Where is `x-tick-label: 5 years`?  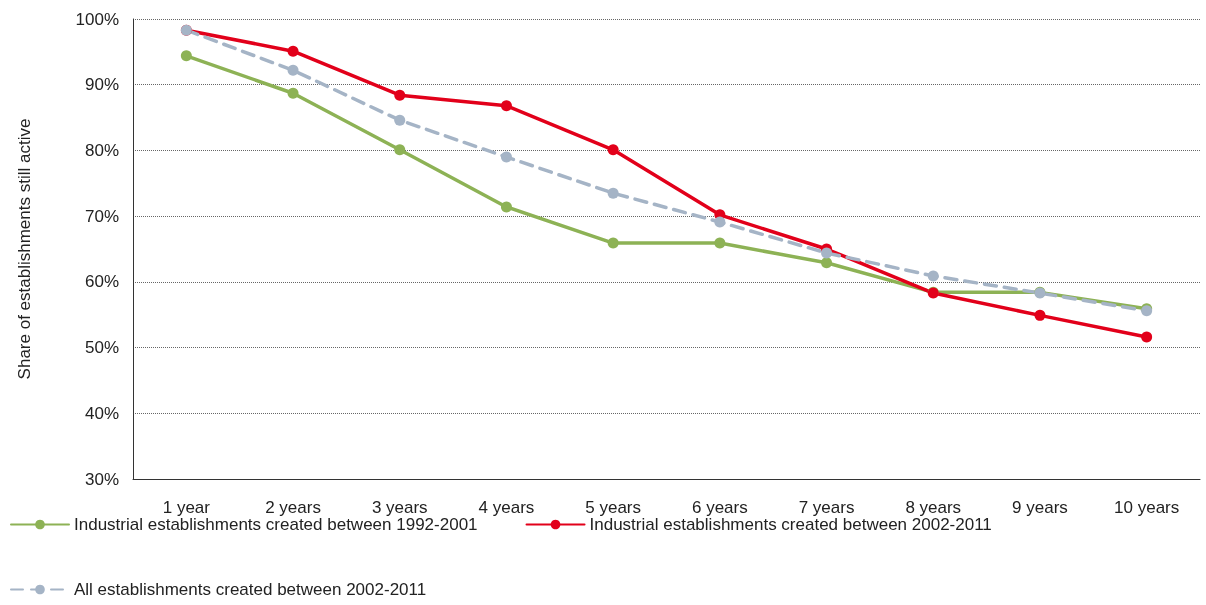
x-tick-label: 5 years is located at coordinates (613, 507).